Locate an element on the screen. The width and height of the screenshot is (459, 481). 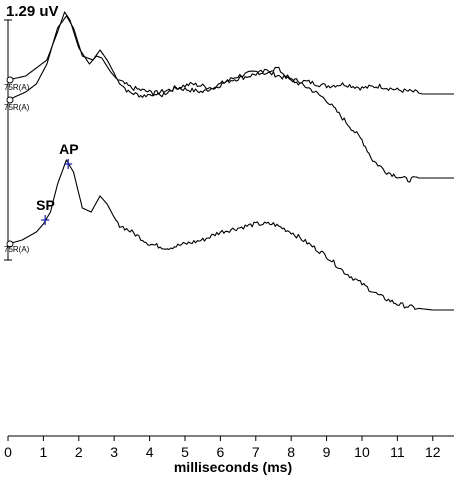
x-tick-label: 11 is located at coordinates (397, 452).